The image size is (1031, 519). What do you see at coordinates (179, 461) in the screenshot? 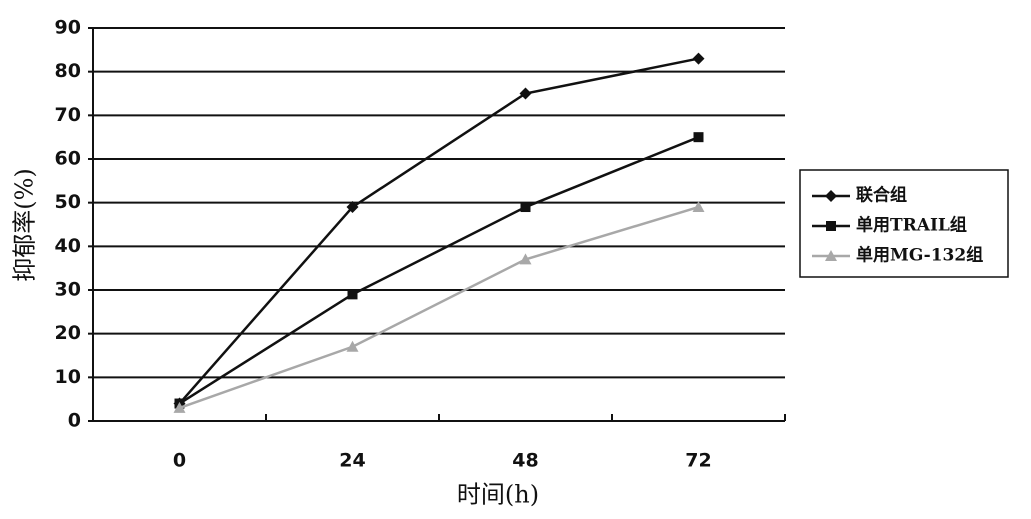
I see `x-tick-label: 0` at bounding box center [179, 461].